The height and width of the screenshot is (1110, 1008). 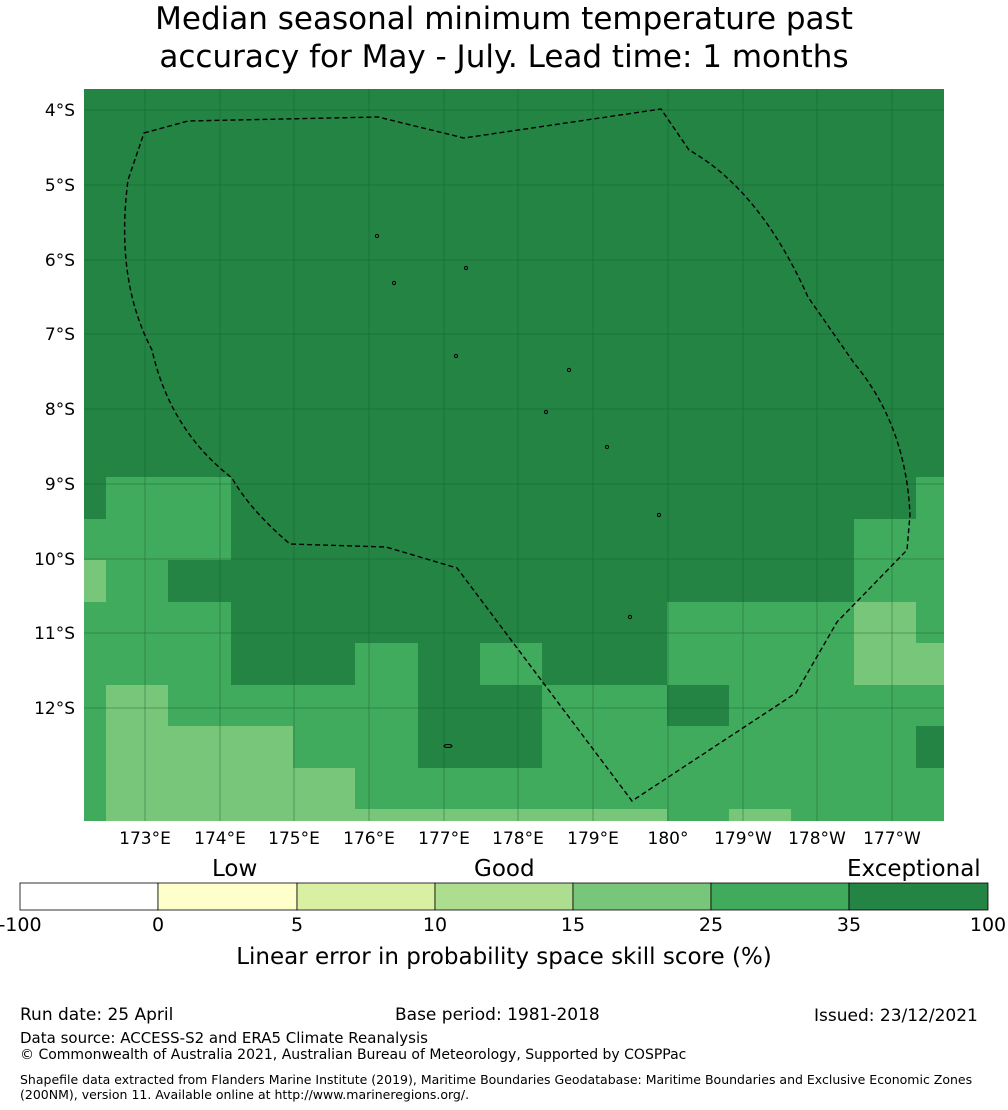 I want to click on longitude-label: 175°E, so click(x=294, y=839).